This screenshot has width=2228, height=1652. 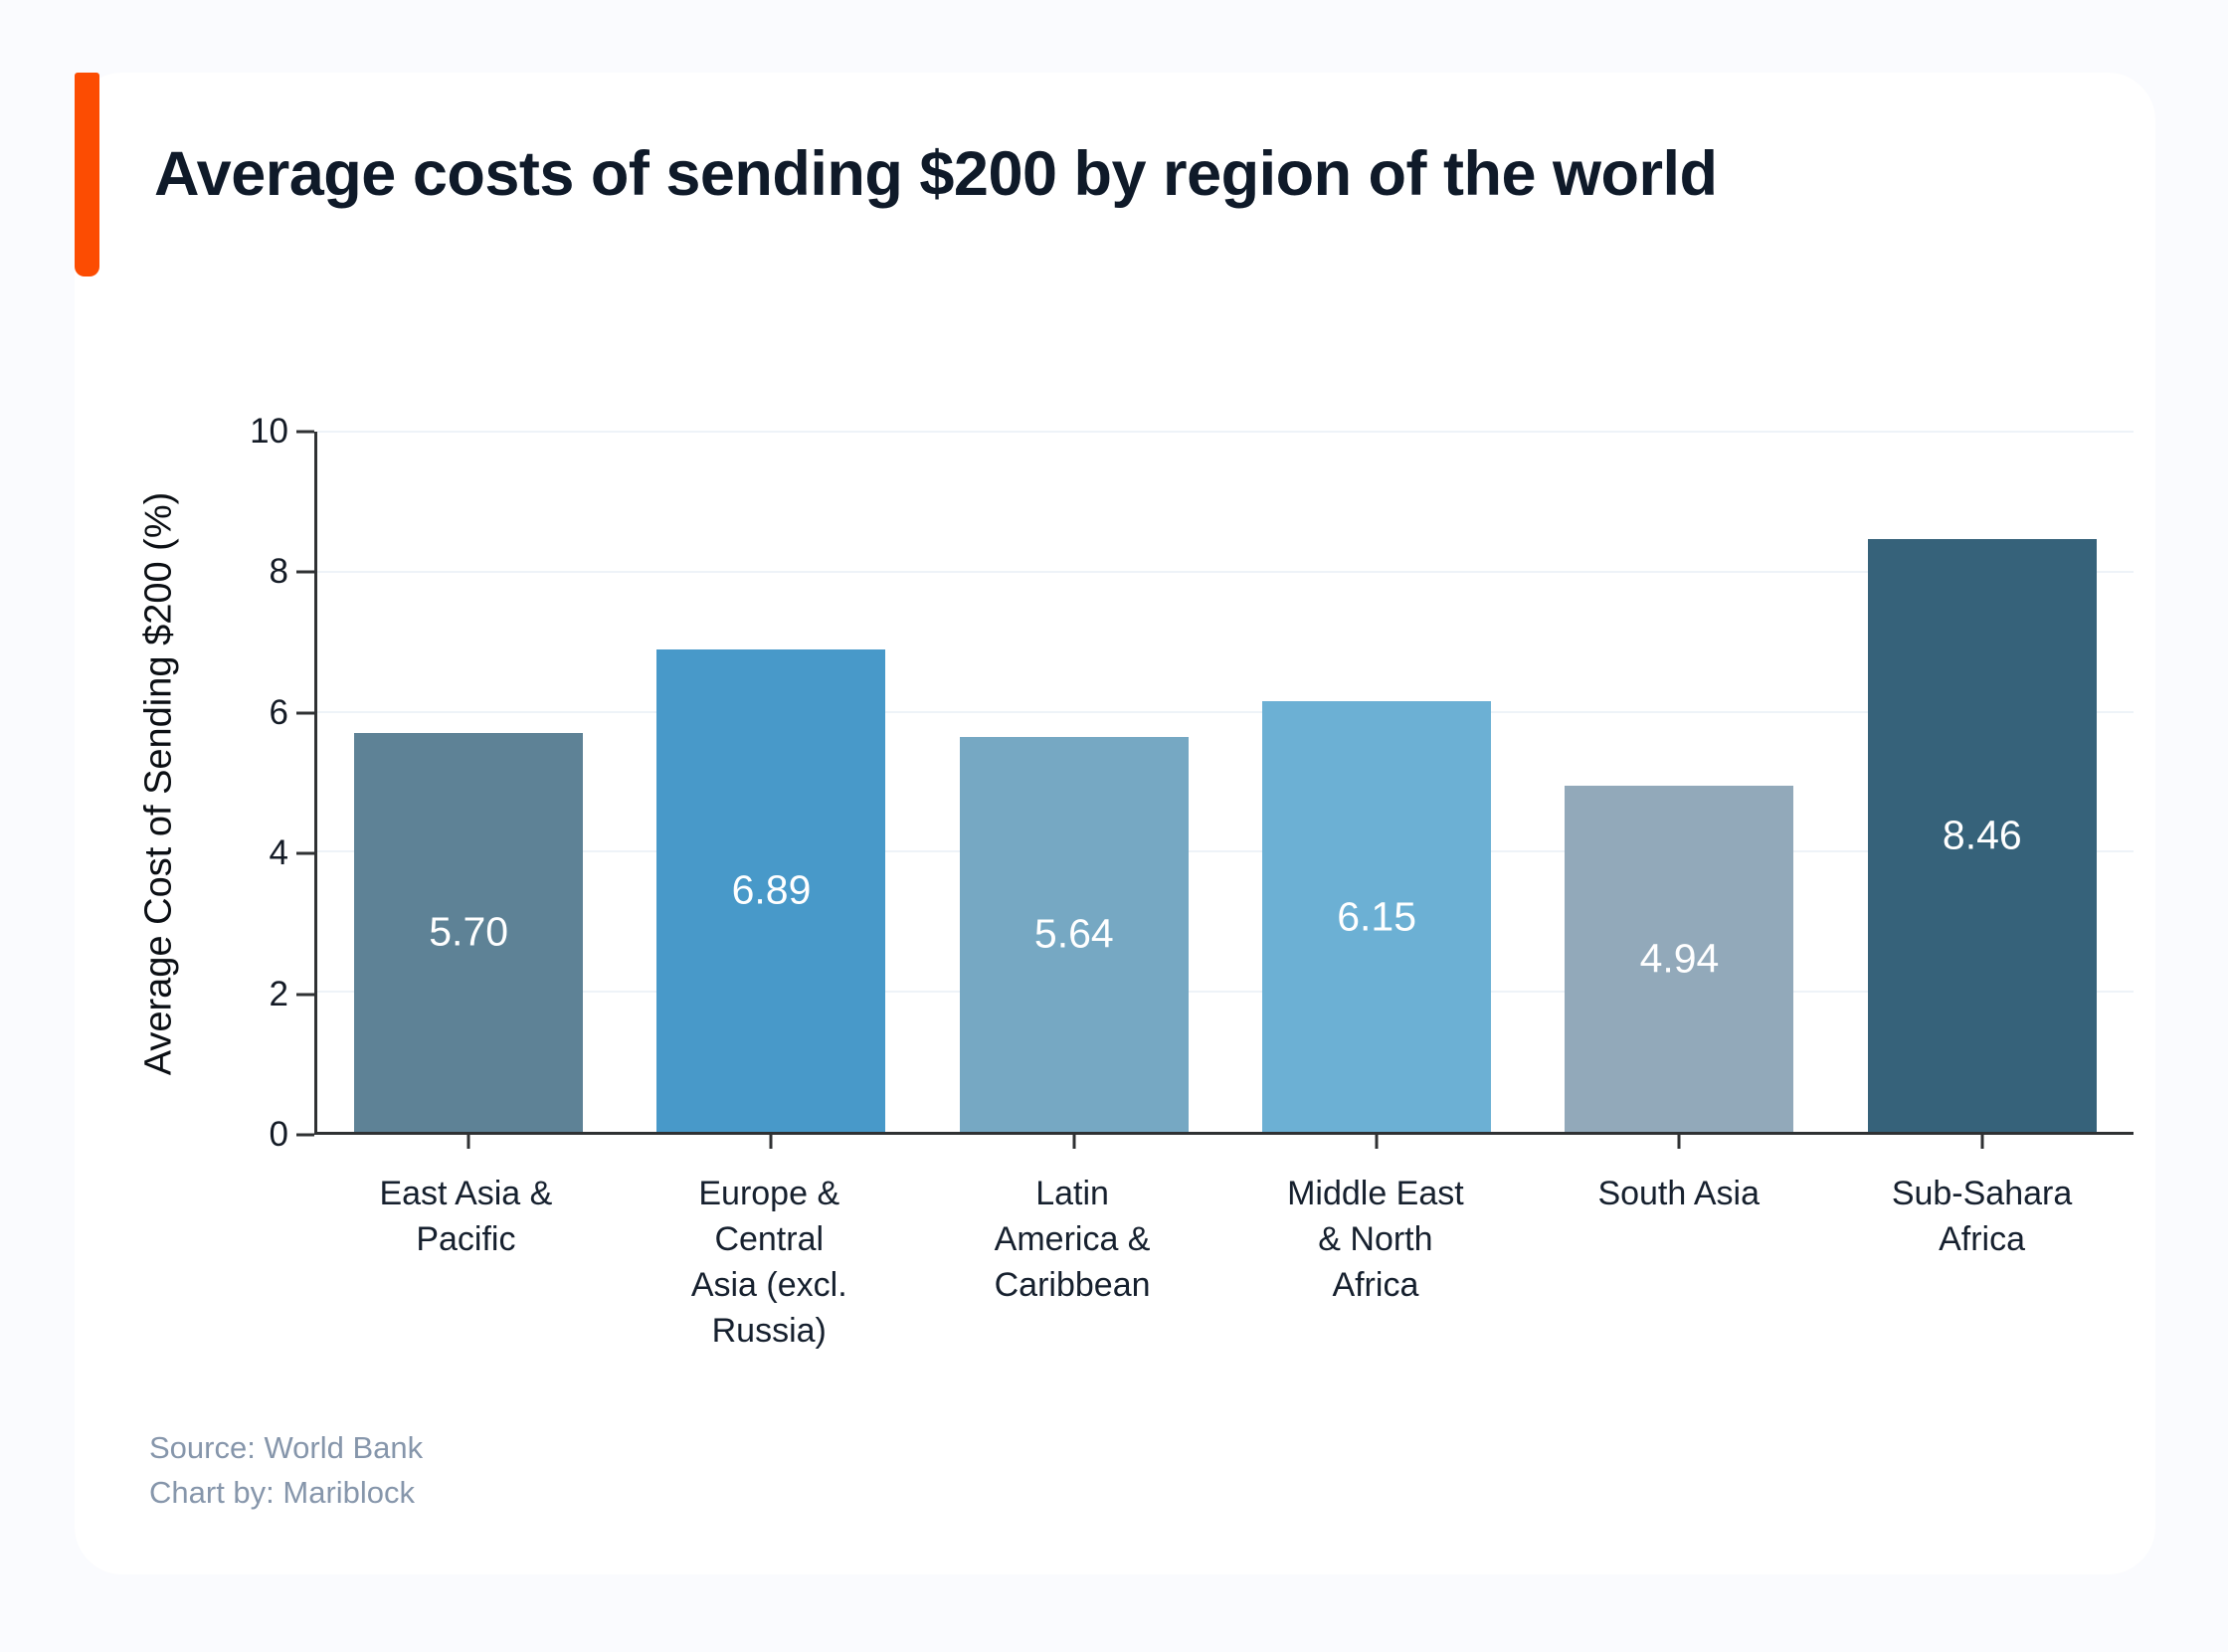 I want to click on bar-value-label: 5.64, so click(x=1073, y=933).